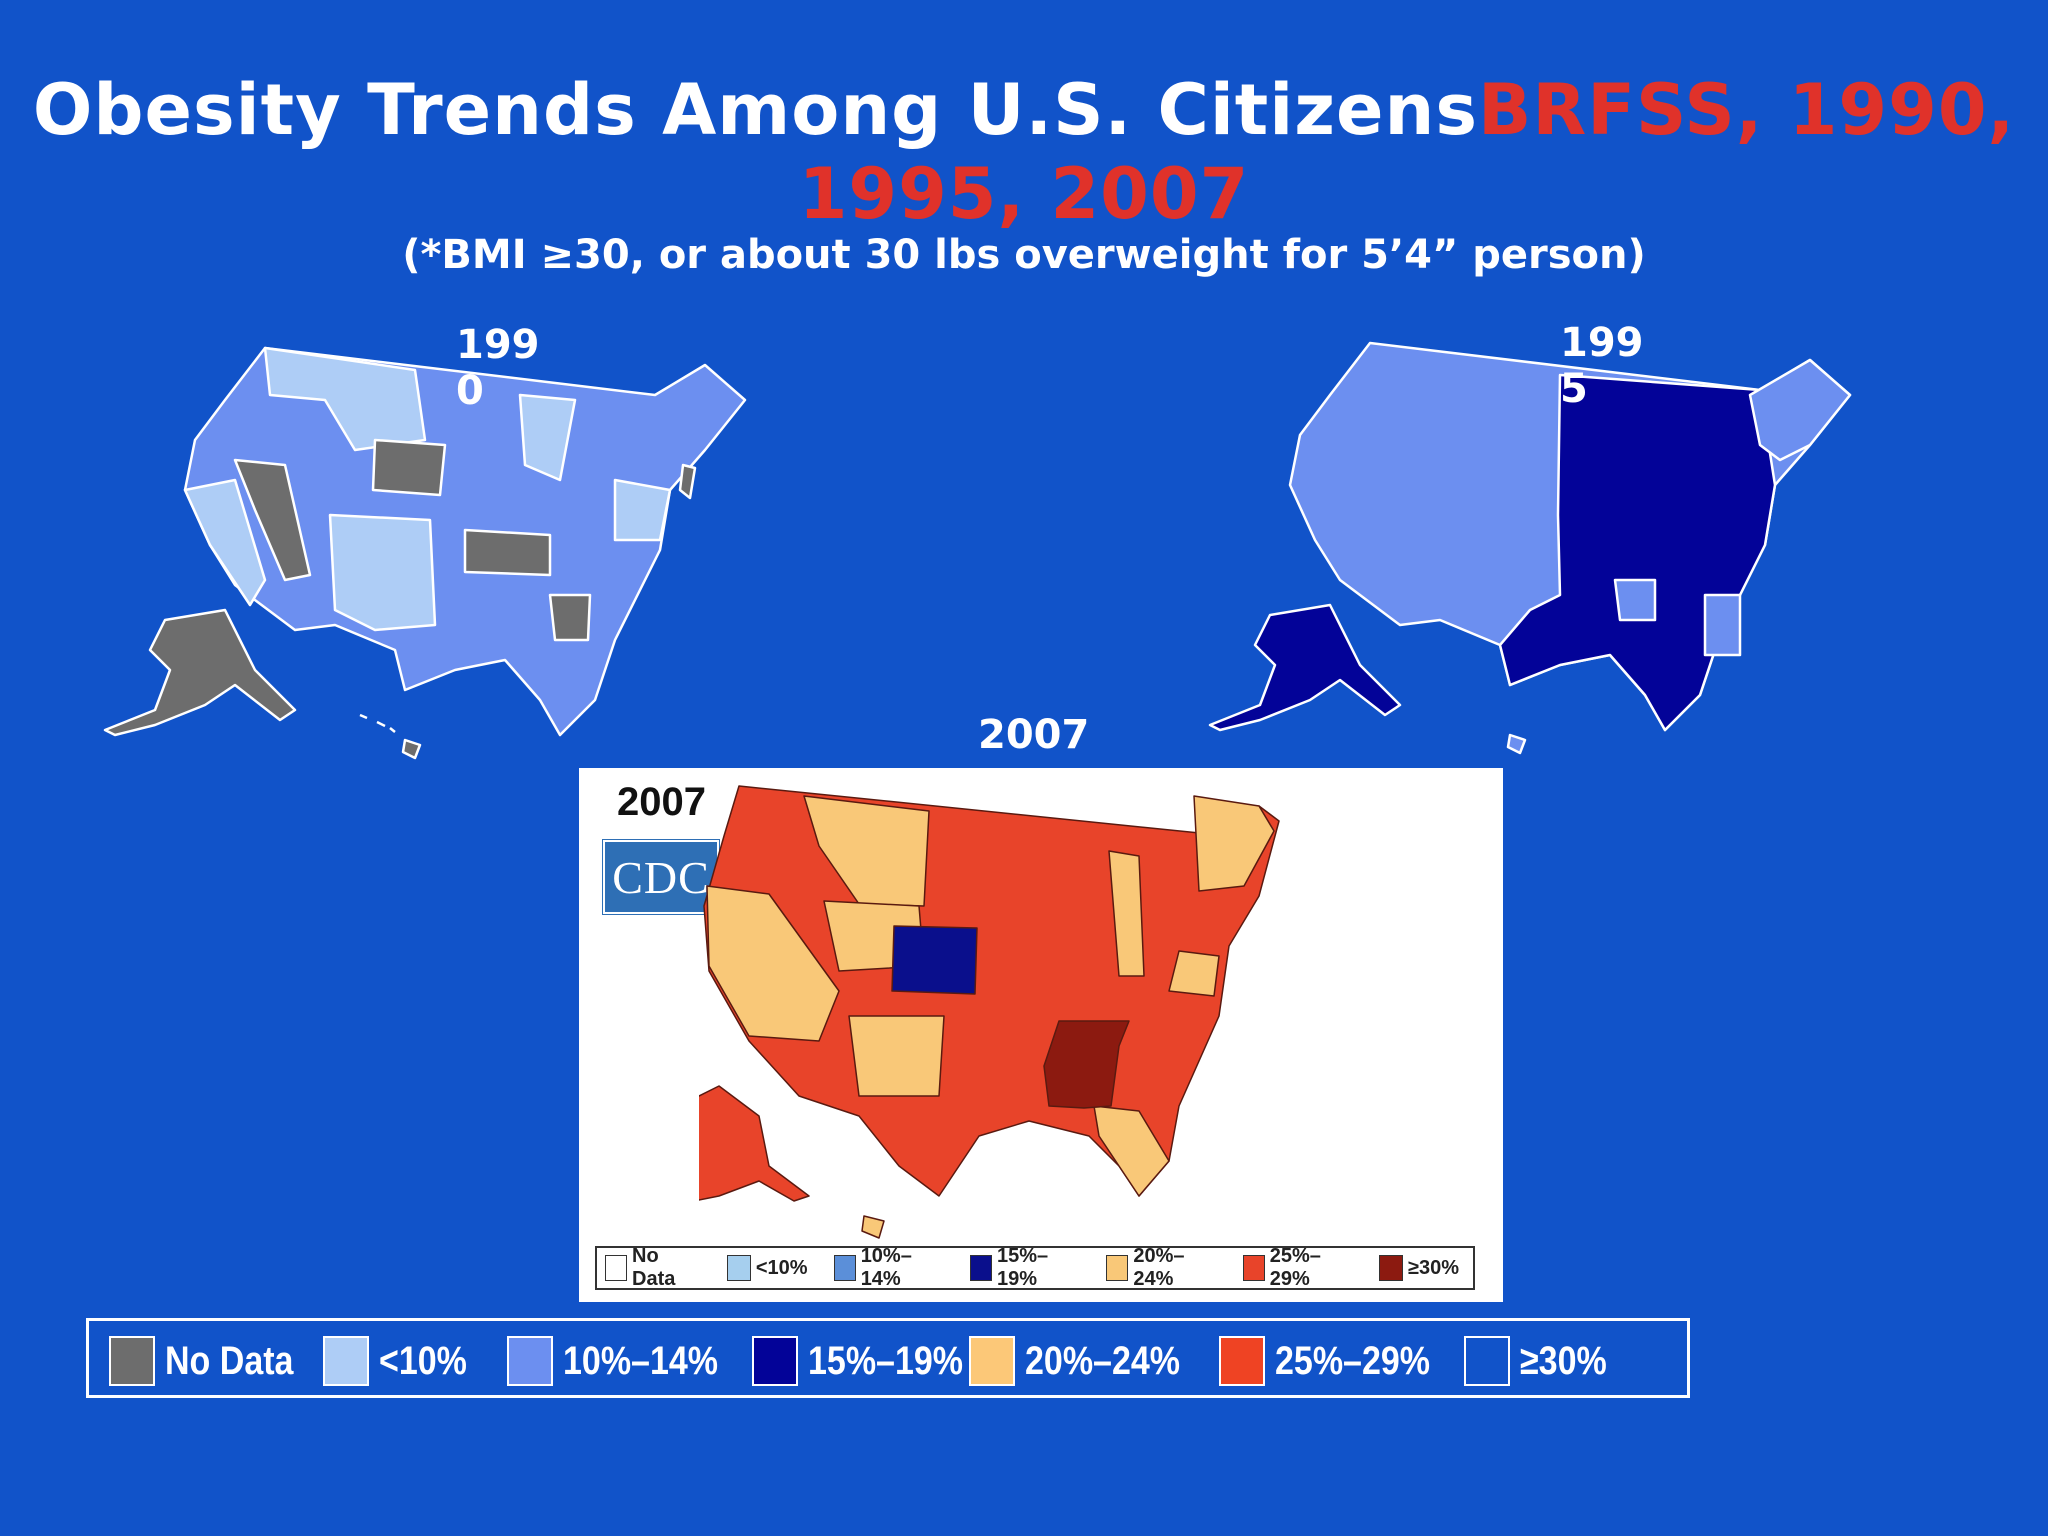  What do you see at coordinates (1034, 735) in the screenshot?
I see `year-label-2007: 2007` at bounding box center [1034, 735].